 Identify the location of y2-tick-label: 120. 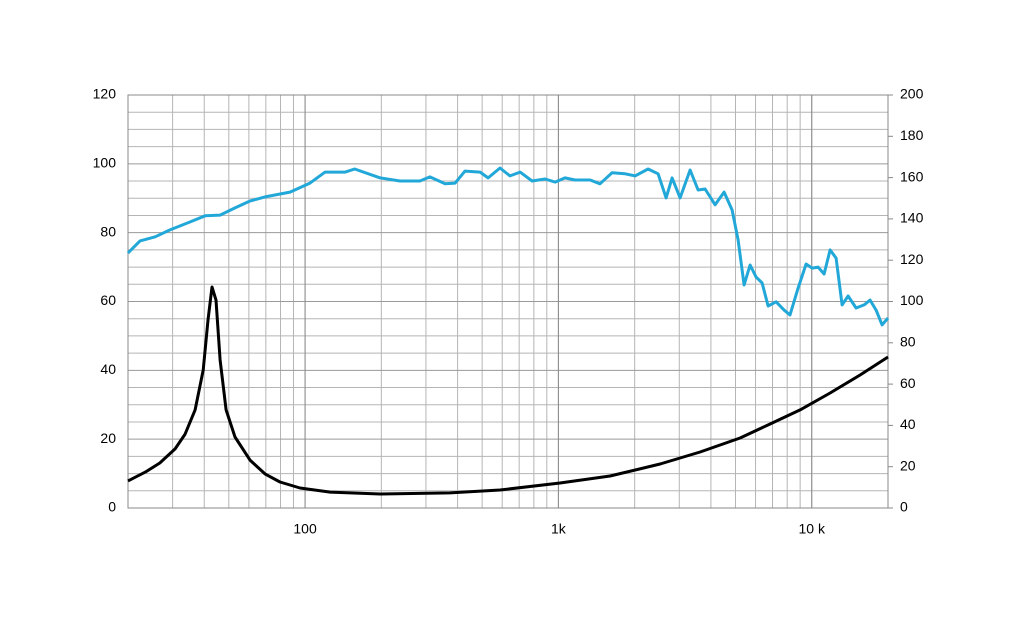
(912, 259).